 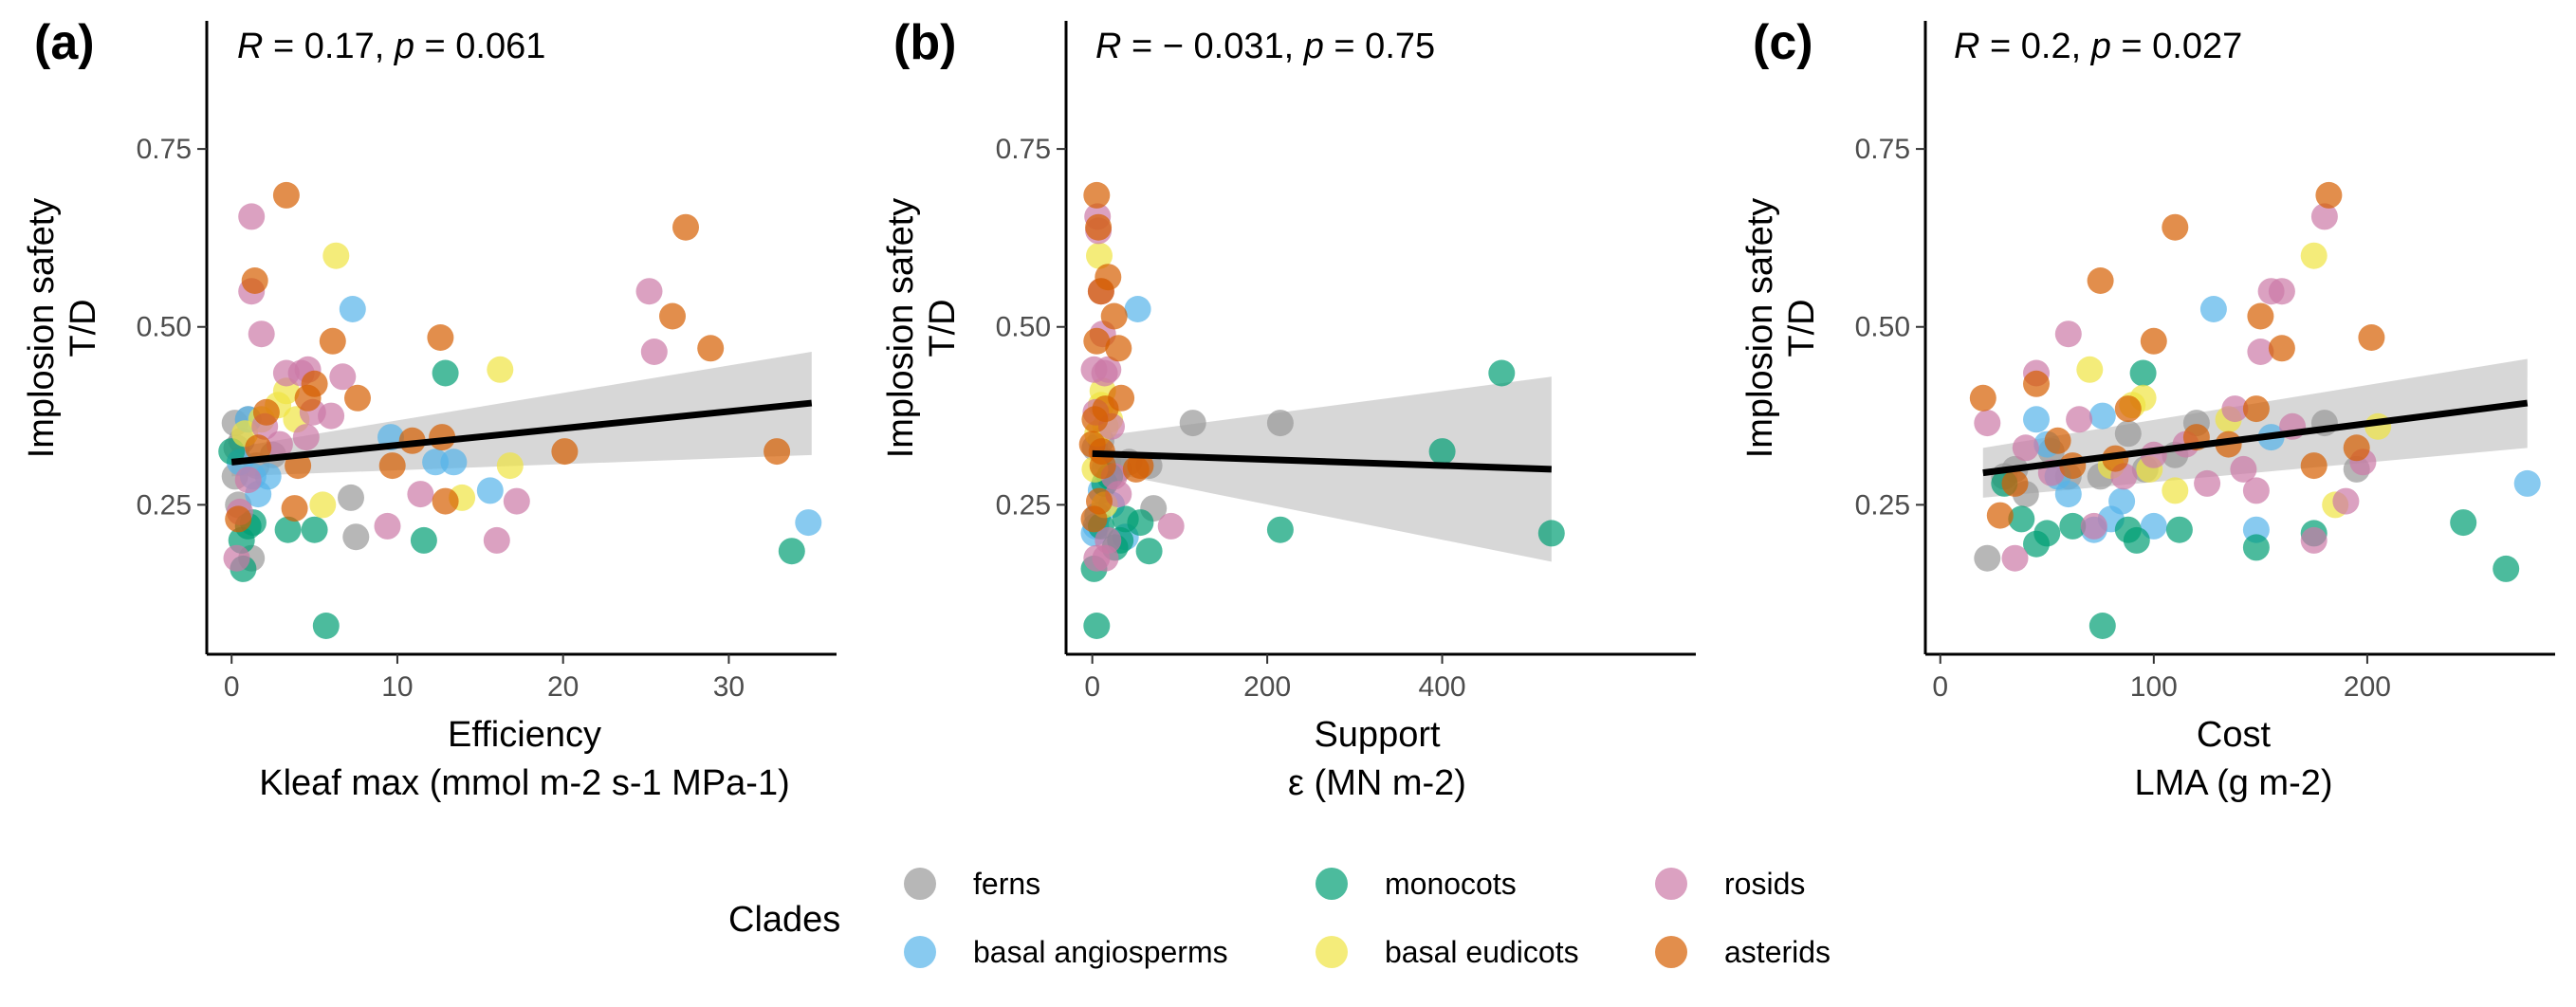 What do you see at coordinates (1332, 884) in the screenshot?
I see `legend-key-monocots` at bounding box center [1332, 884].